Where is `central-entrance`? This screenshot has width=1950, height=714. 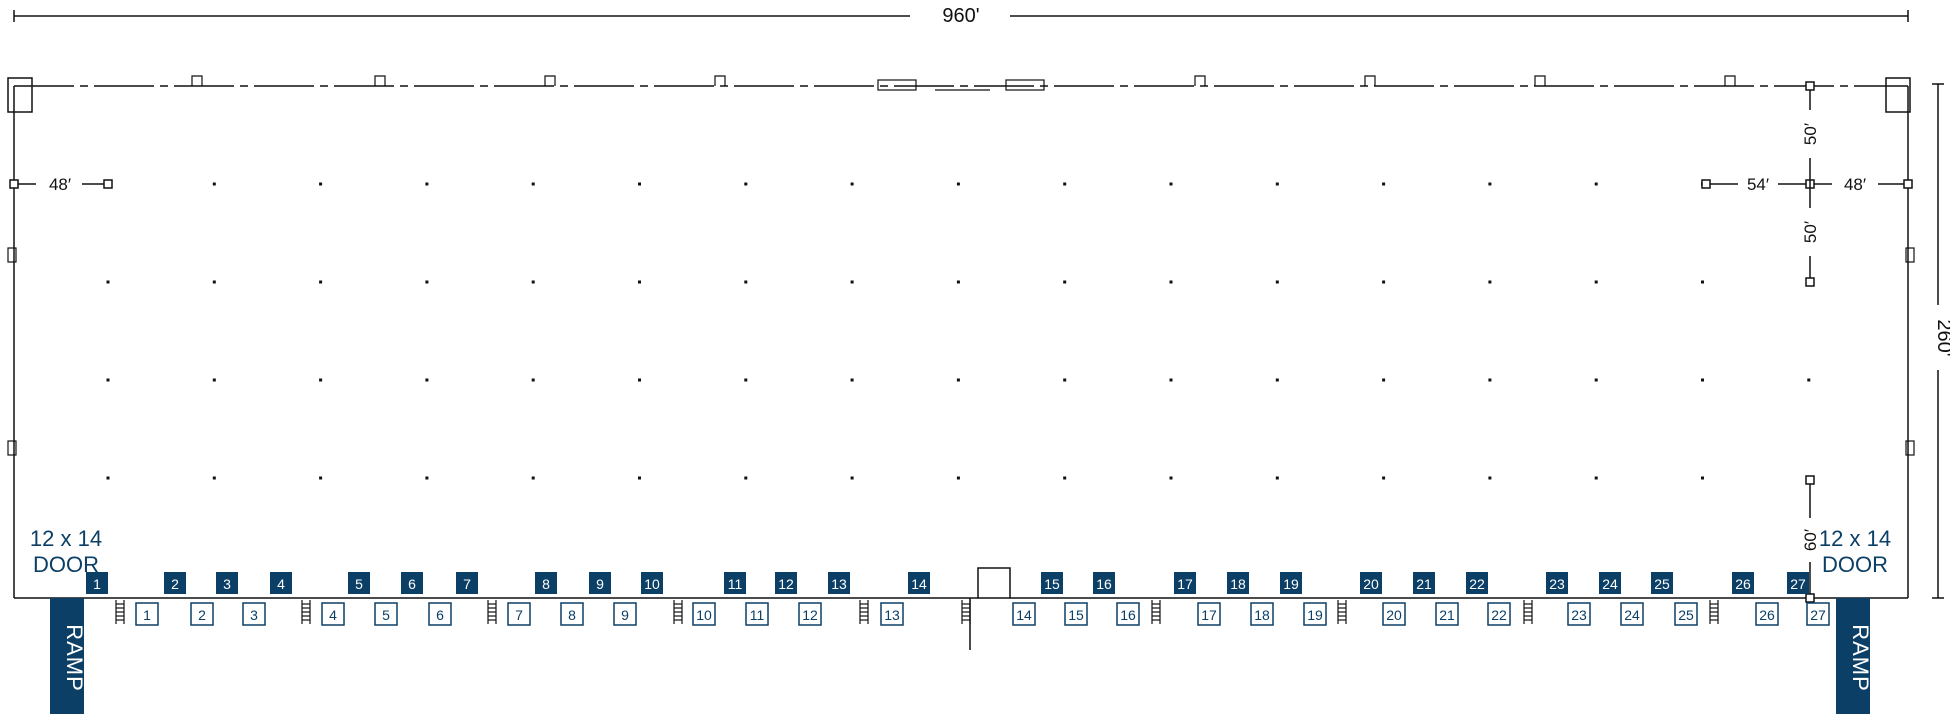 central-entrance is located at coordinates (990, 608).